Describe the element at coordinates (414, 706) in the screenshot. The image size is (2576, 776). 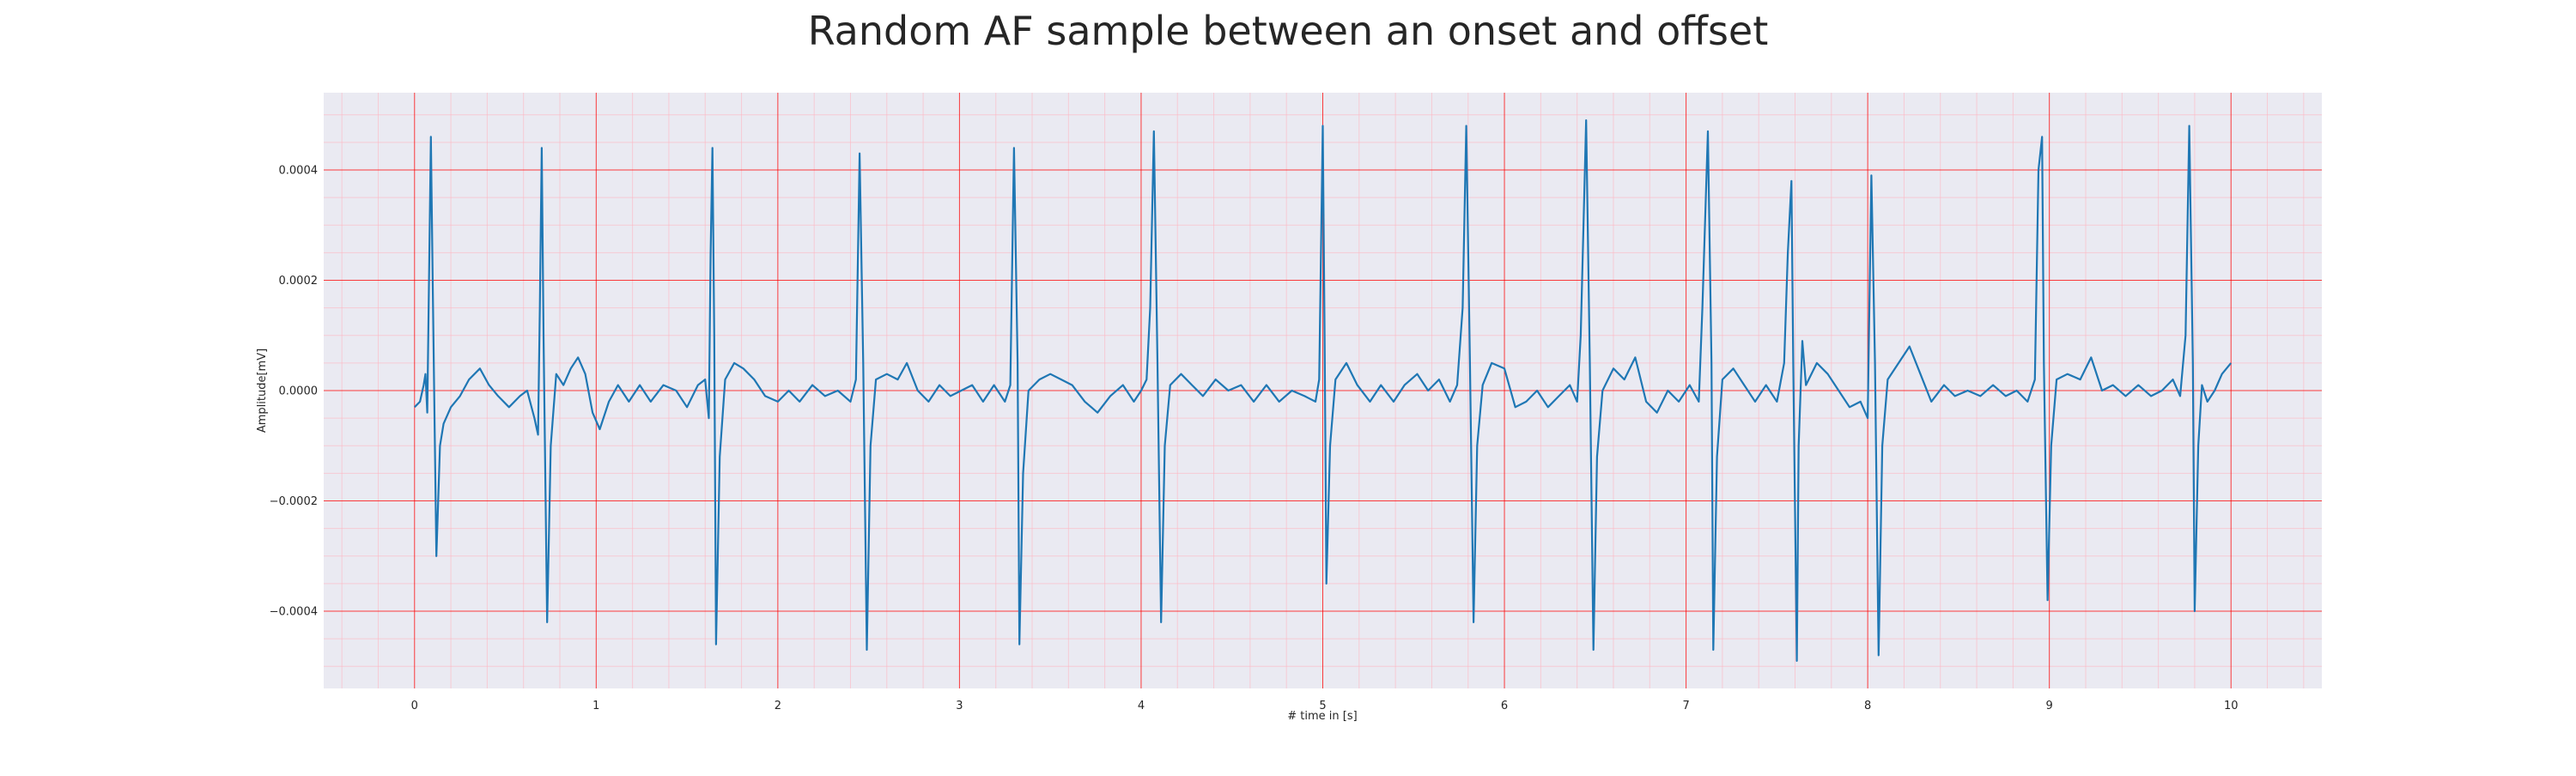
I see `x-tick-label: 0` at that location.